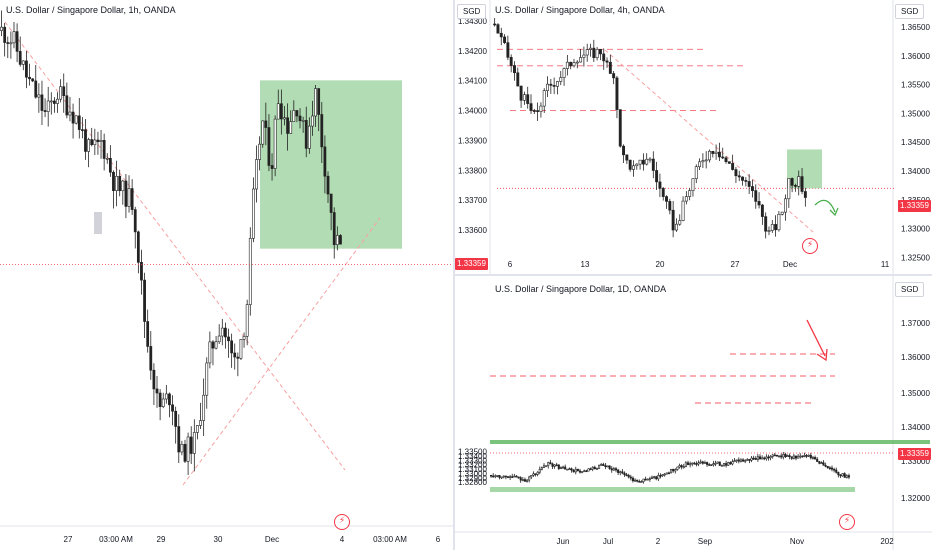 The height and width of the screenshot is (550, 932). What do you see at coordinates (472, 170) in the screenshot?
I see `y-tick-label: 1.33800` at bounding box center [472, 170].